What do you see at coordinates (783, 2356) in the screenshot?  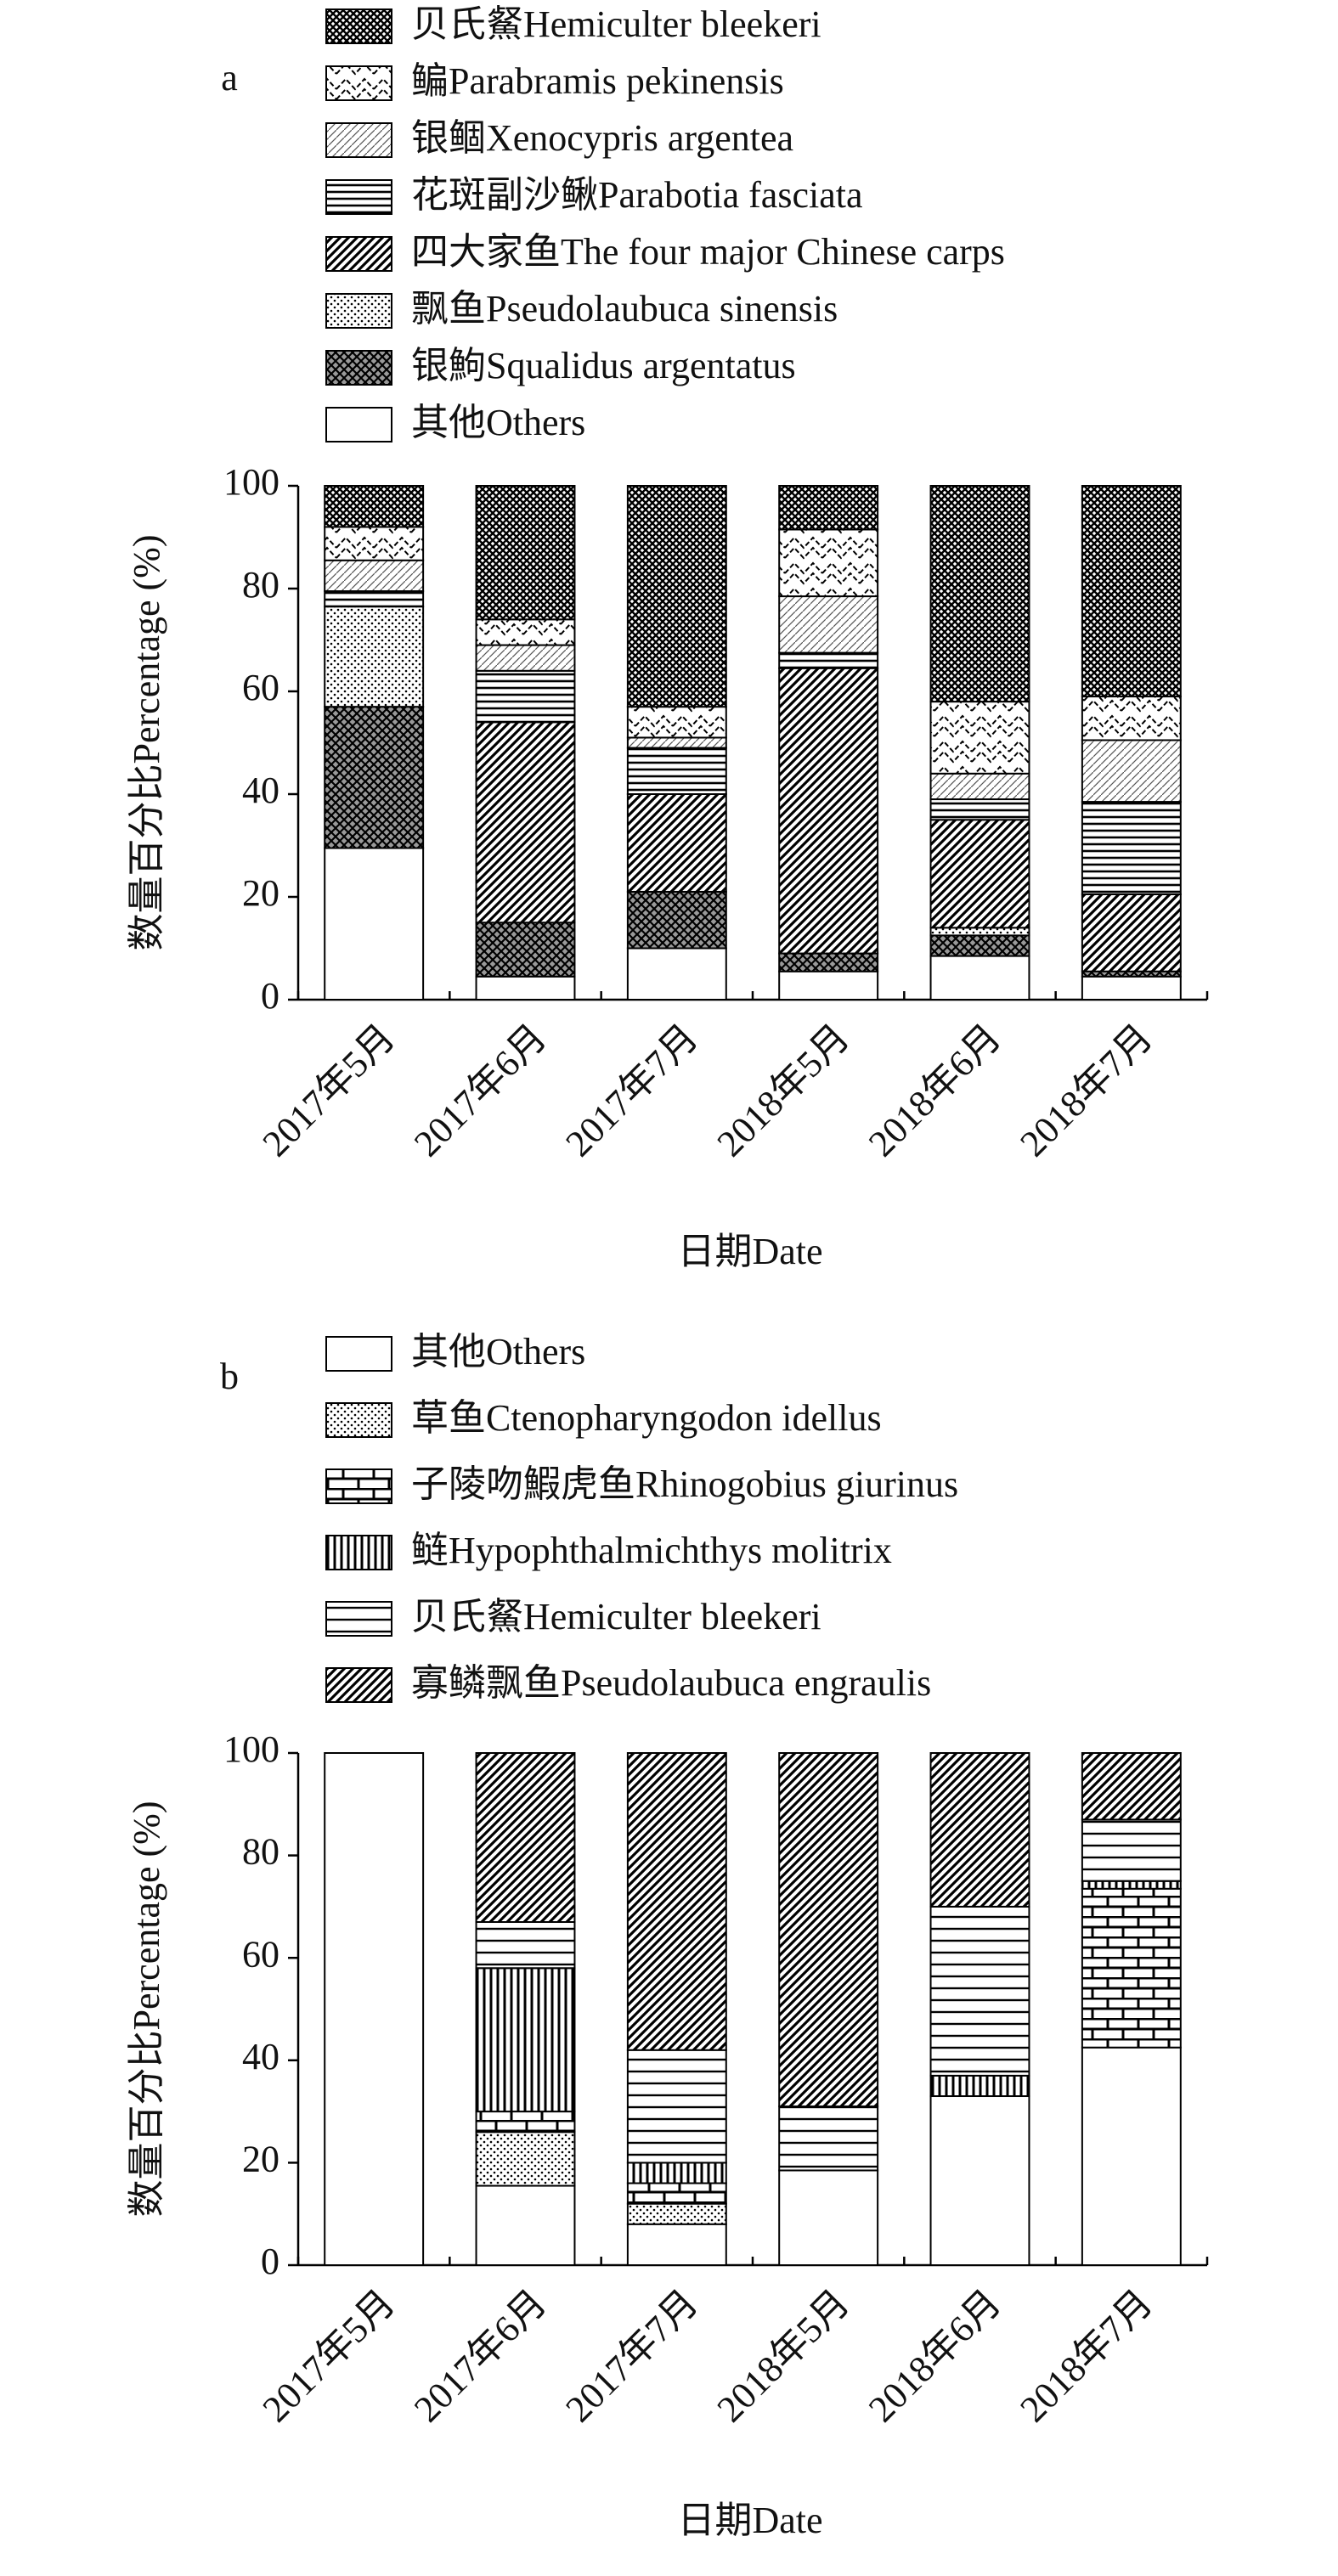 I see `x-tick-label: 2018年5月` at bounding box center [783, 2356].